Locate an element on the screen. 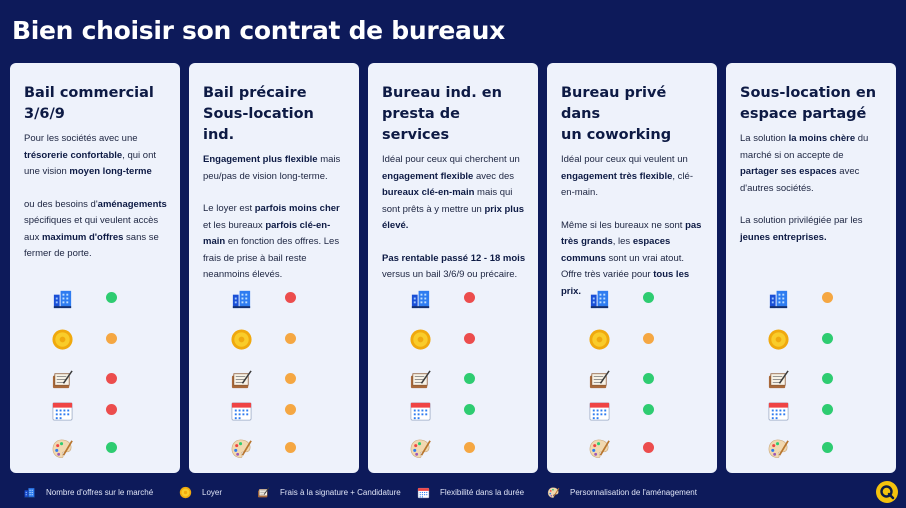 The height and width of the screenshot is (508, 906). highlight-text: tous les prix. is located at coordinates (625, 283).